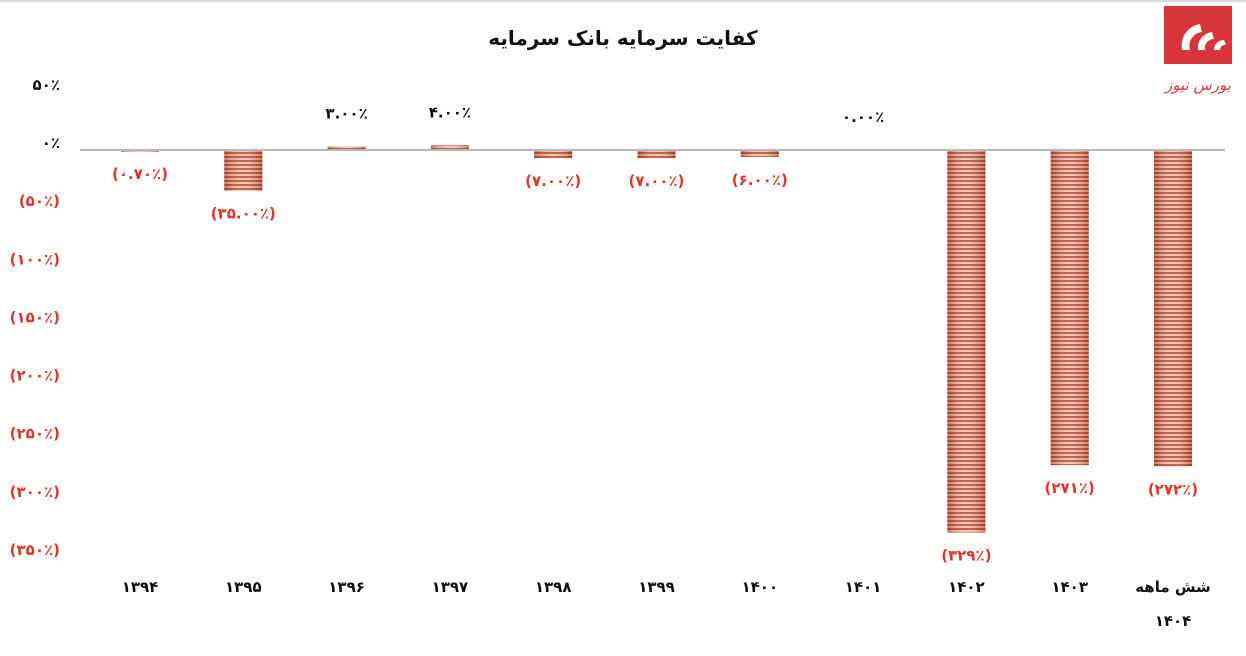 This screenshot has width=1246, height=656. Describe the element at coordinates (346, 114) in the screenshot. I see `data-label: ۳.۰۰٪` at that location.